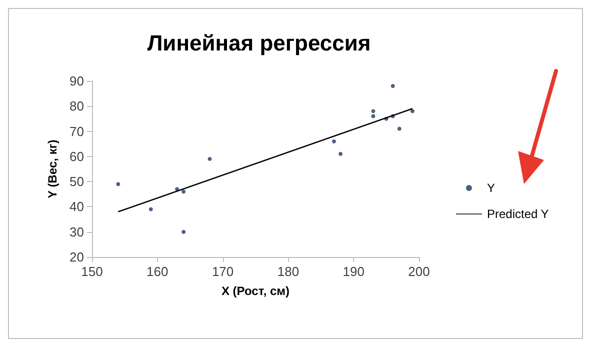  What do you see at coordinates (77, 156) in the screenshot?
I see `y-tick-label: 60` at bounding box center [77, 156].